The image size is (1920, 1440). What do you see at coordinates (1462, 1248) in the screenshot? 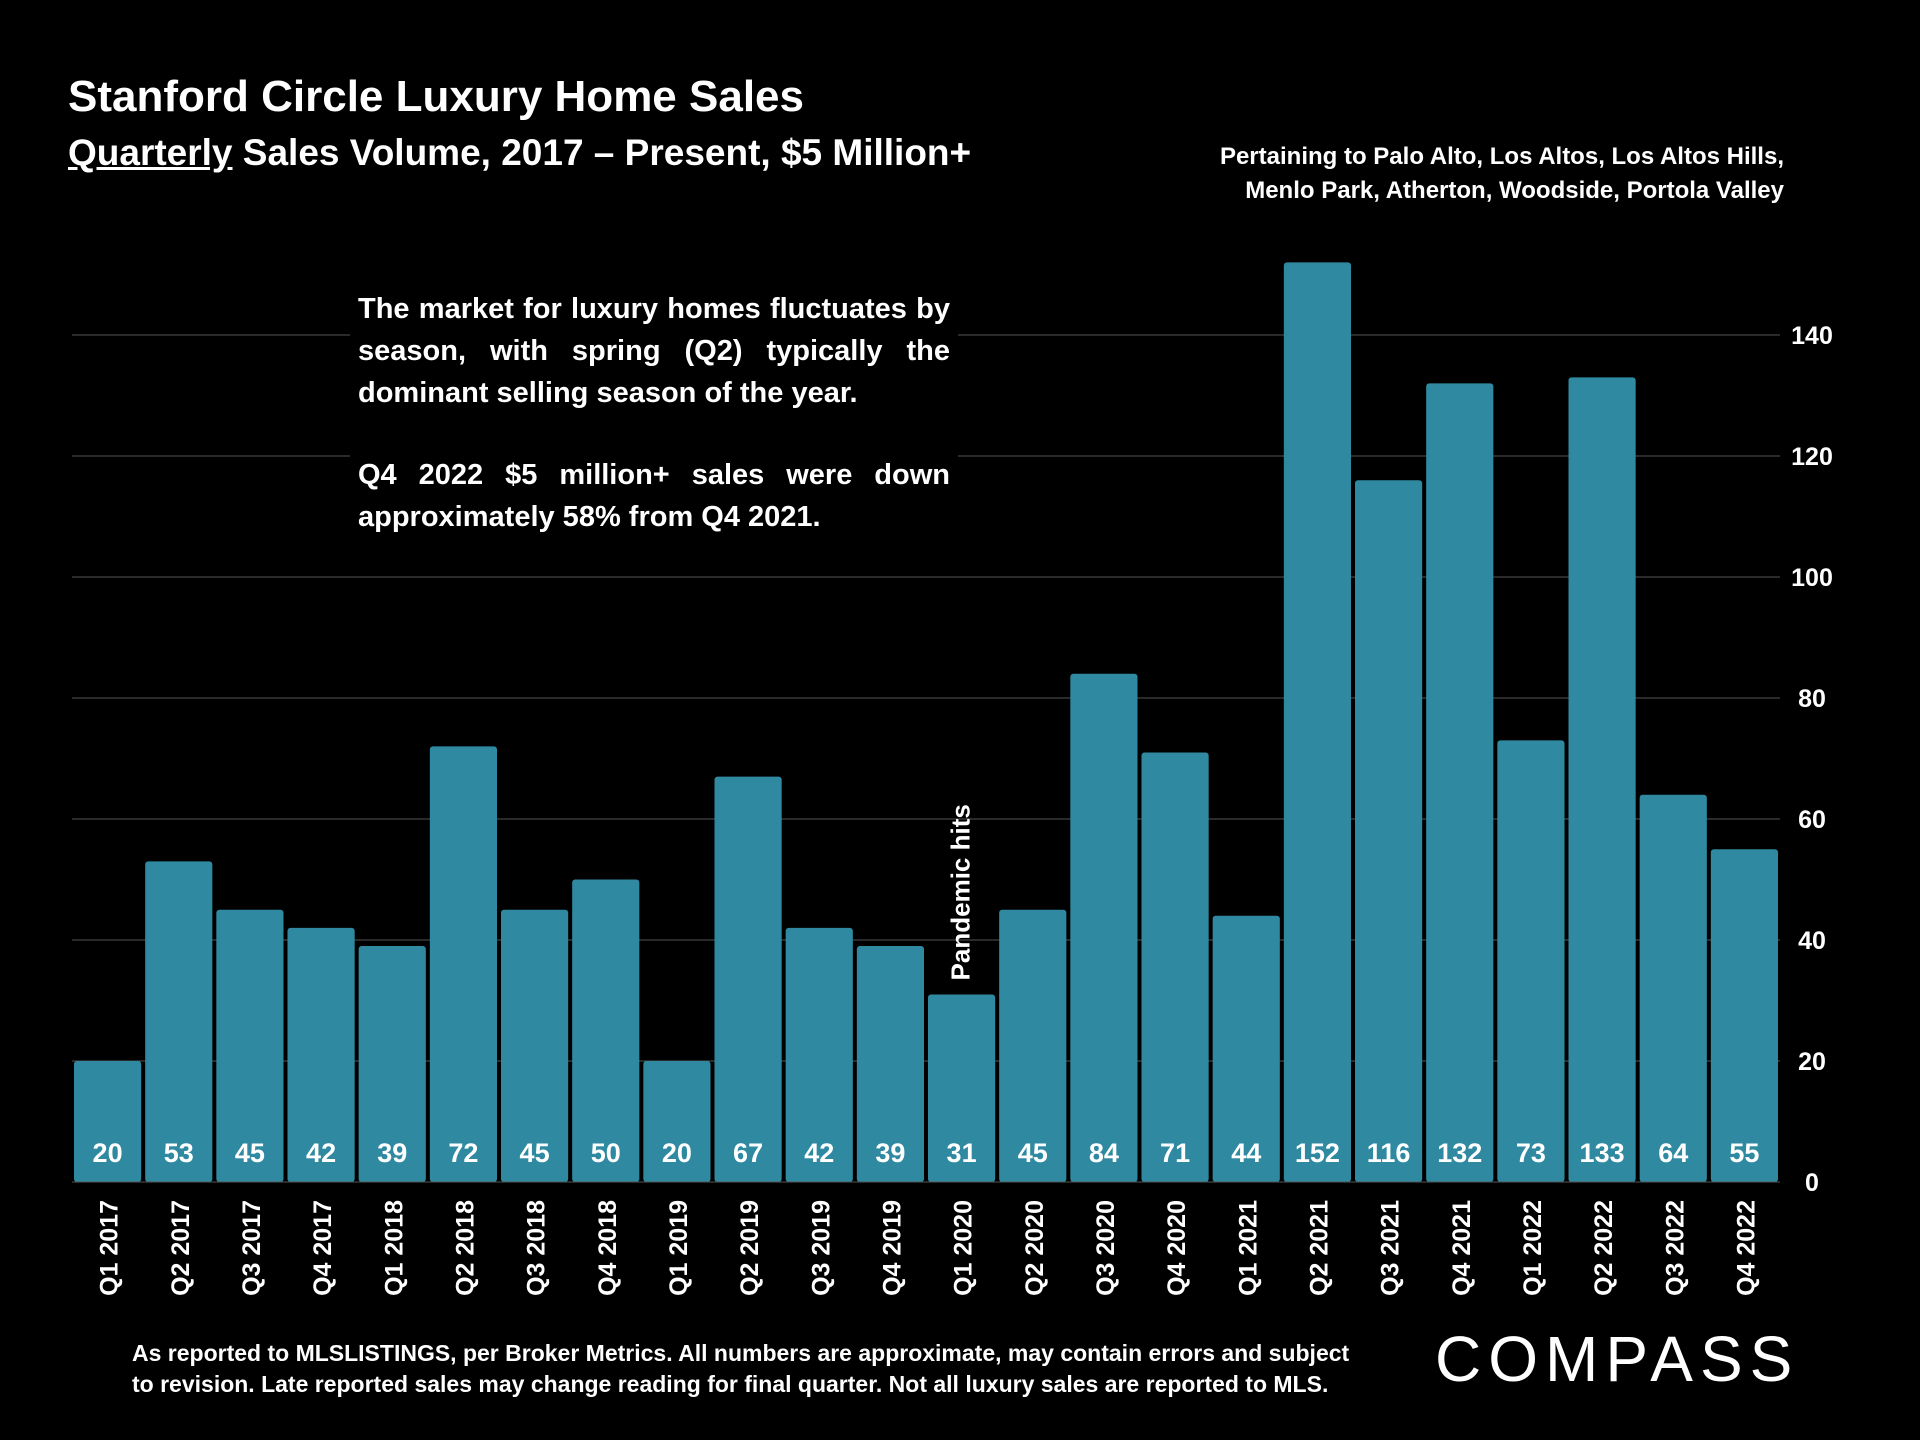
I see `x-tick-label: Q4 2021` at bounding box center [1462, 1248].